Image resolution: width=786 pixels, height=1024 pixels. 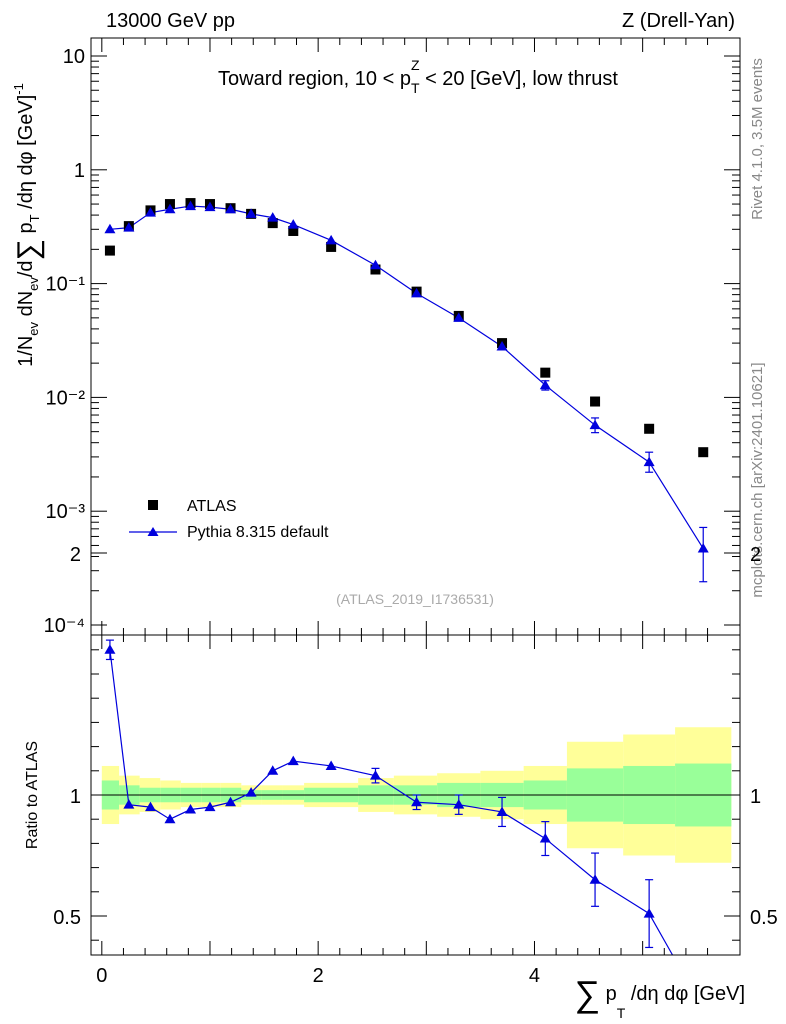 I want to click on title-sup: Z, so click(x=415, y=65).